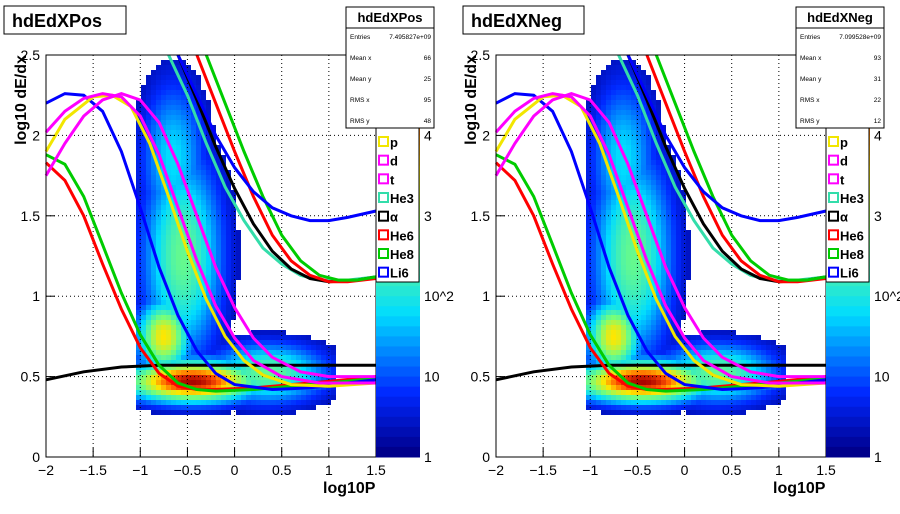  Describe the element at coordinates (57, 21) in the screenshot. I see `panel-title: hdEdXPos` at that location.